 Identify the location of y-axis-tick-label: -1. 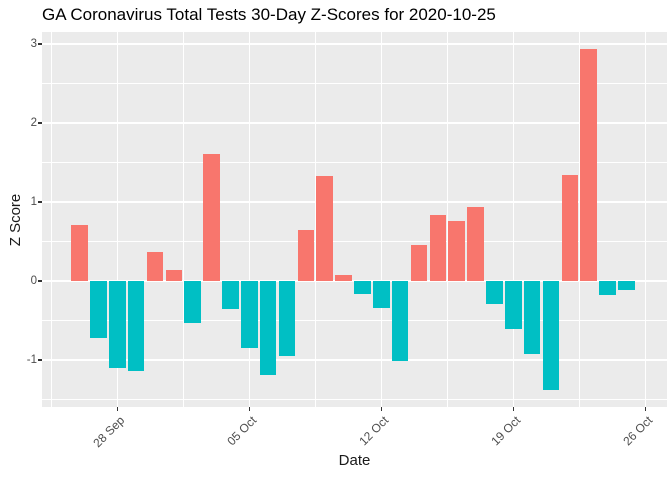
(31, 360).